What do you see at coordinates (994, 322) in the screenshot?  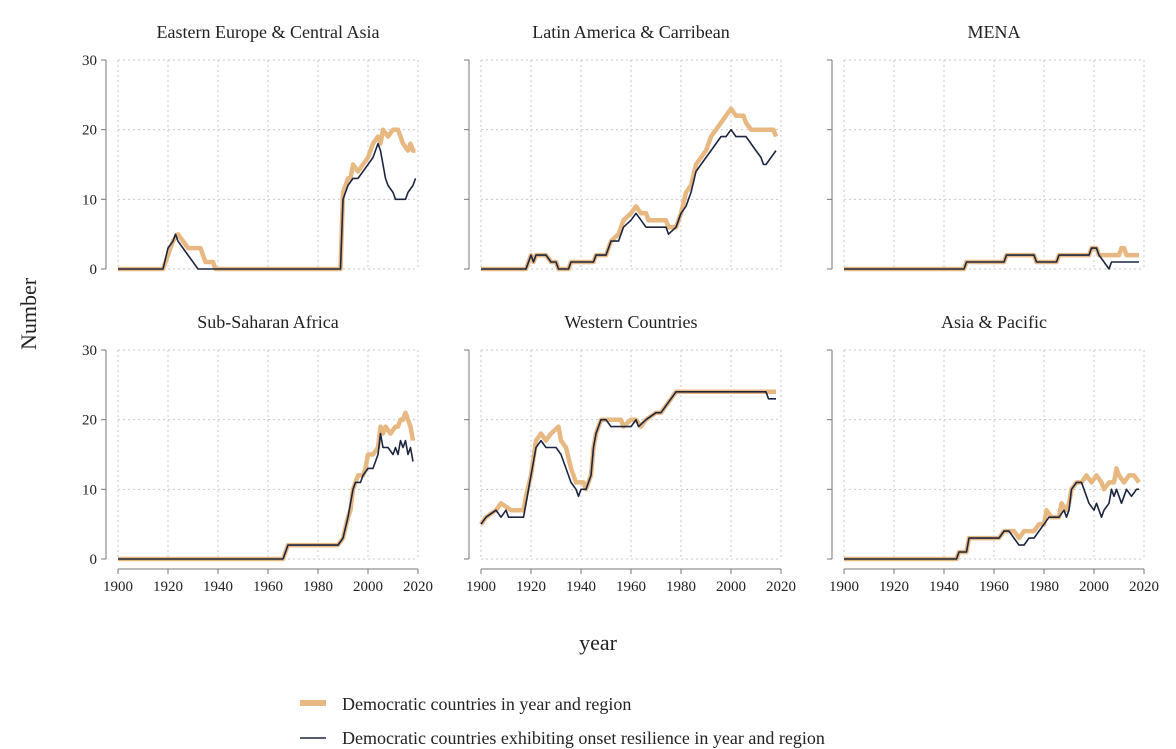 I see `panel-title: Asia & Pacific` at bounding box center [994, 322].